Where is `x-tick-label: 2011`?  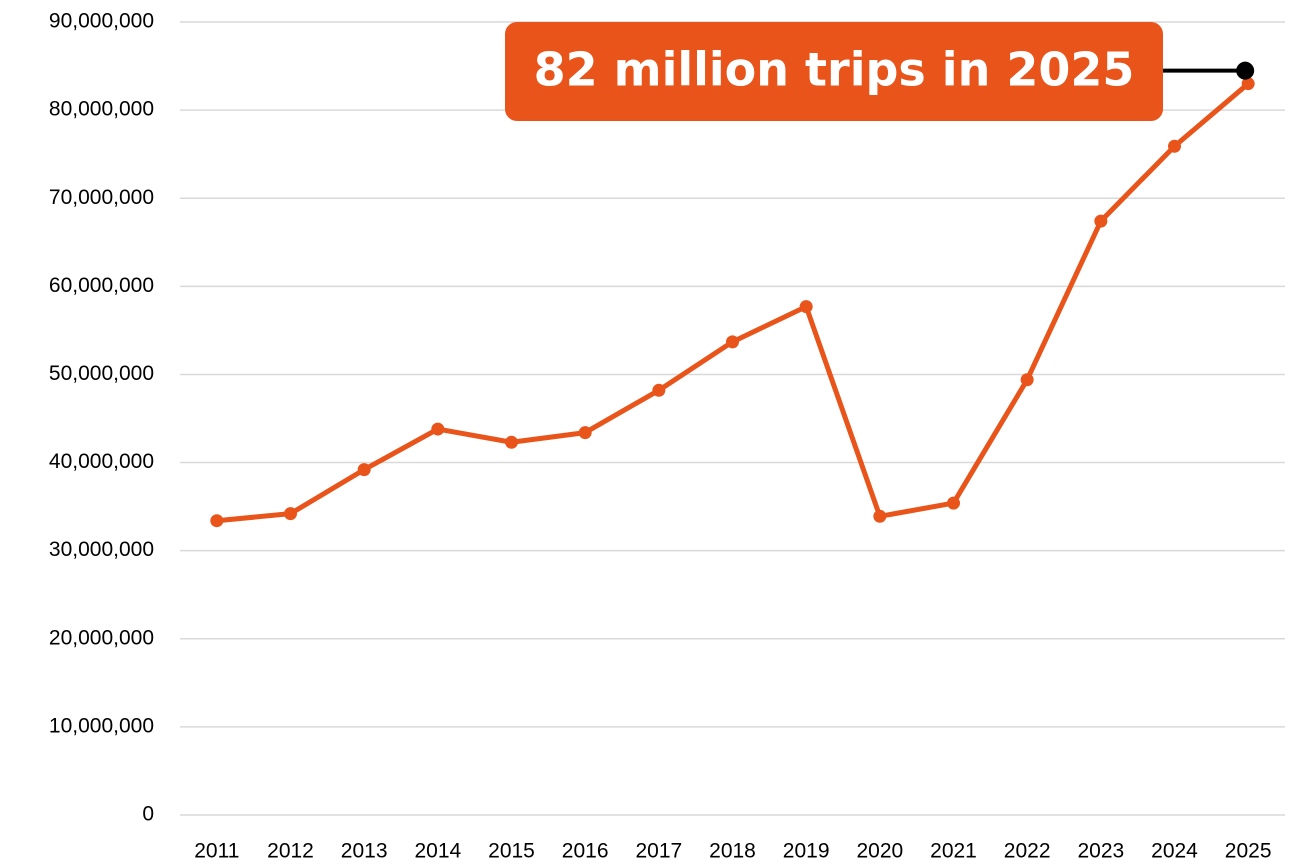 x-tick-label: 2011 is located at coordinates (216, 851).